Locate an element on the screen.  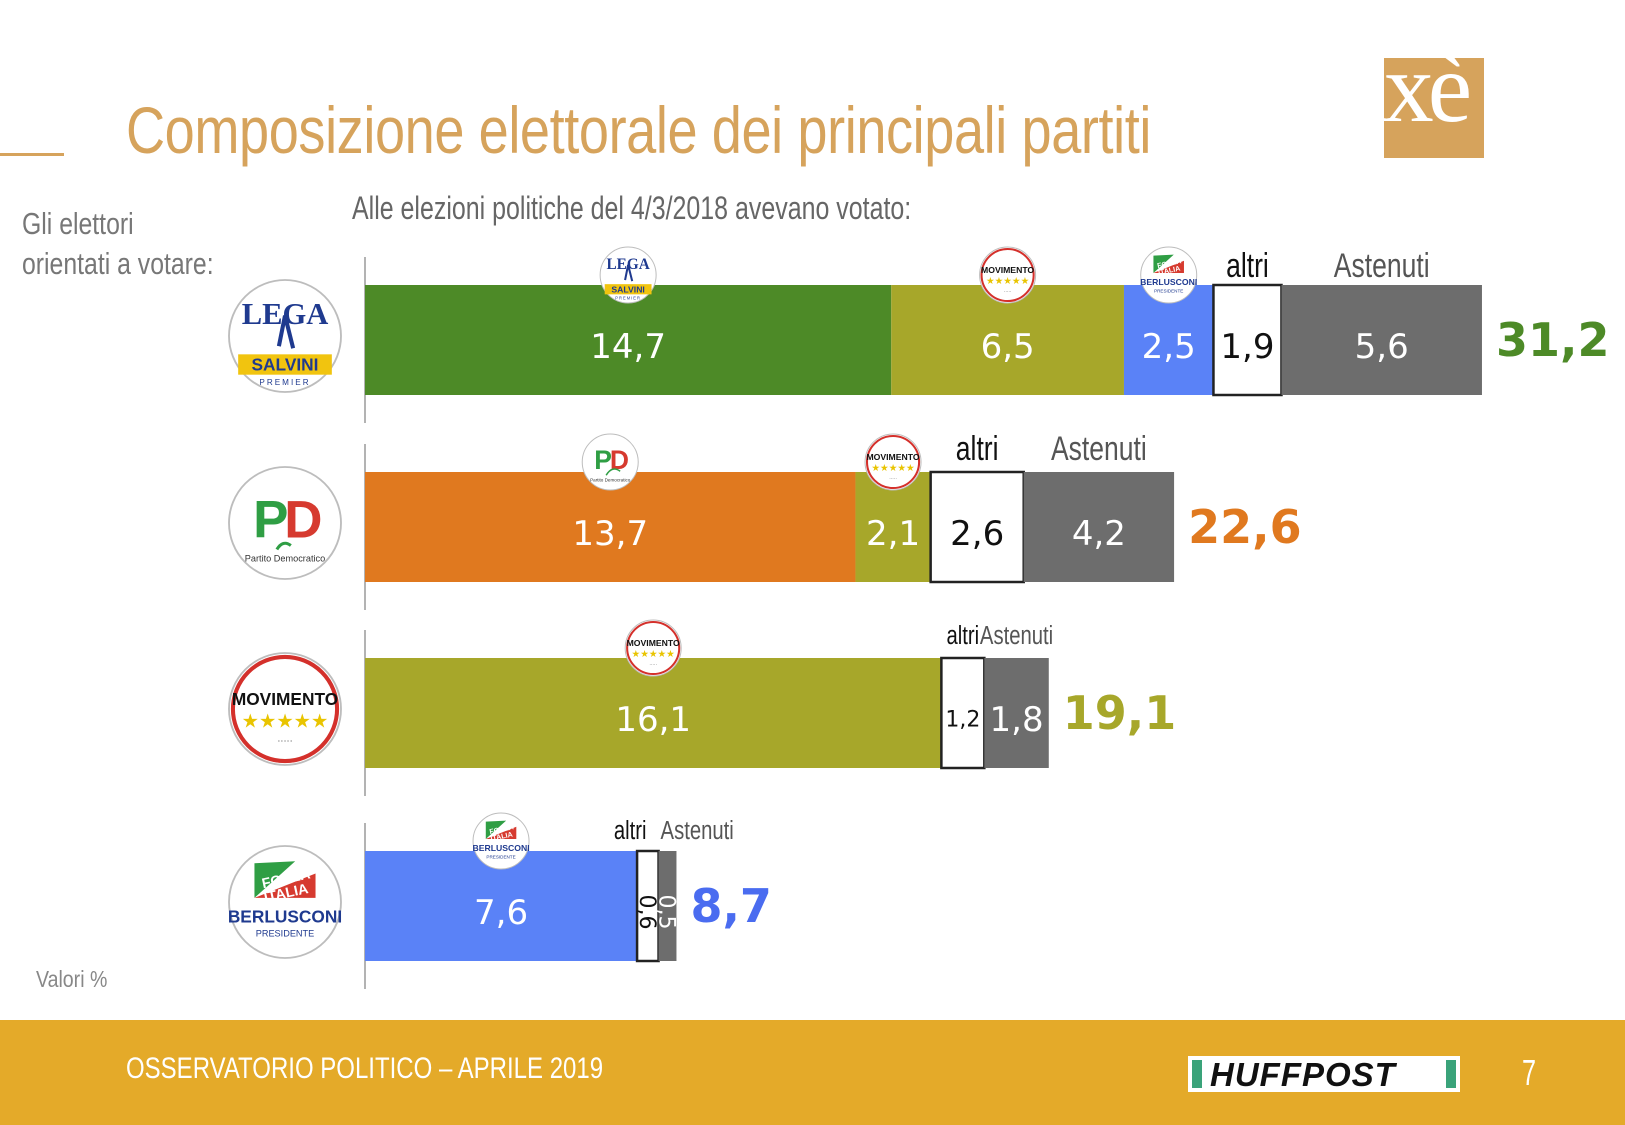
title-rule is located at coordinates (32, 154).